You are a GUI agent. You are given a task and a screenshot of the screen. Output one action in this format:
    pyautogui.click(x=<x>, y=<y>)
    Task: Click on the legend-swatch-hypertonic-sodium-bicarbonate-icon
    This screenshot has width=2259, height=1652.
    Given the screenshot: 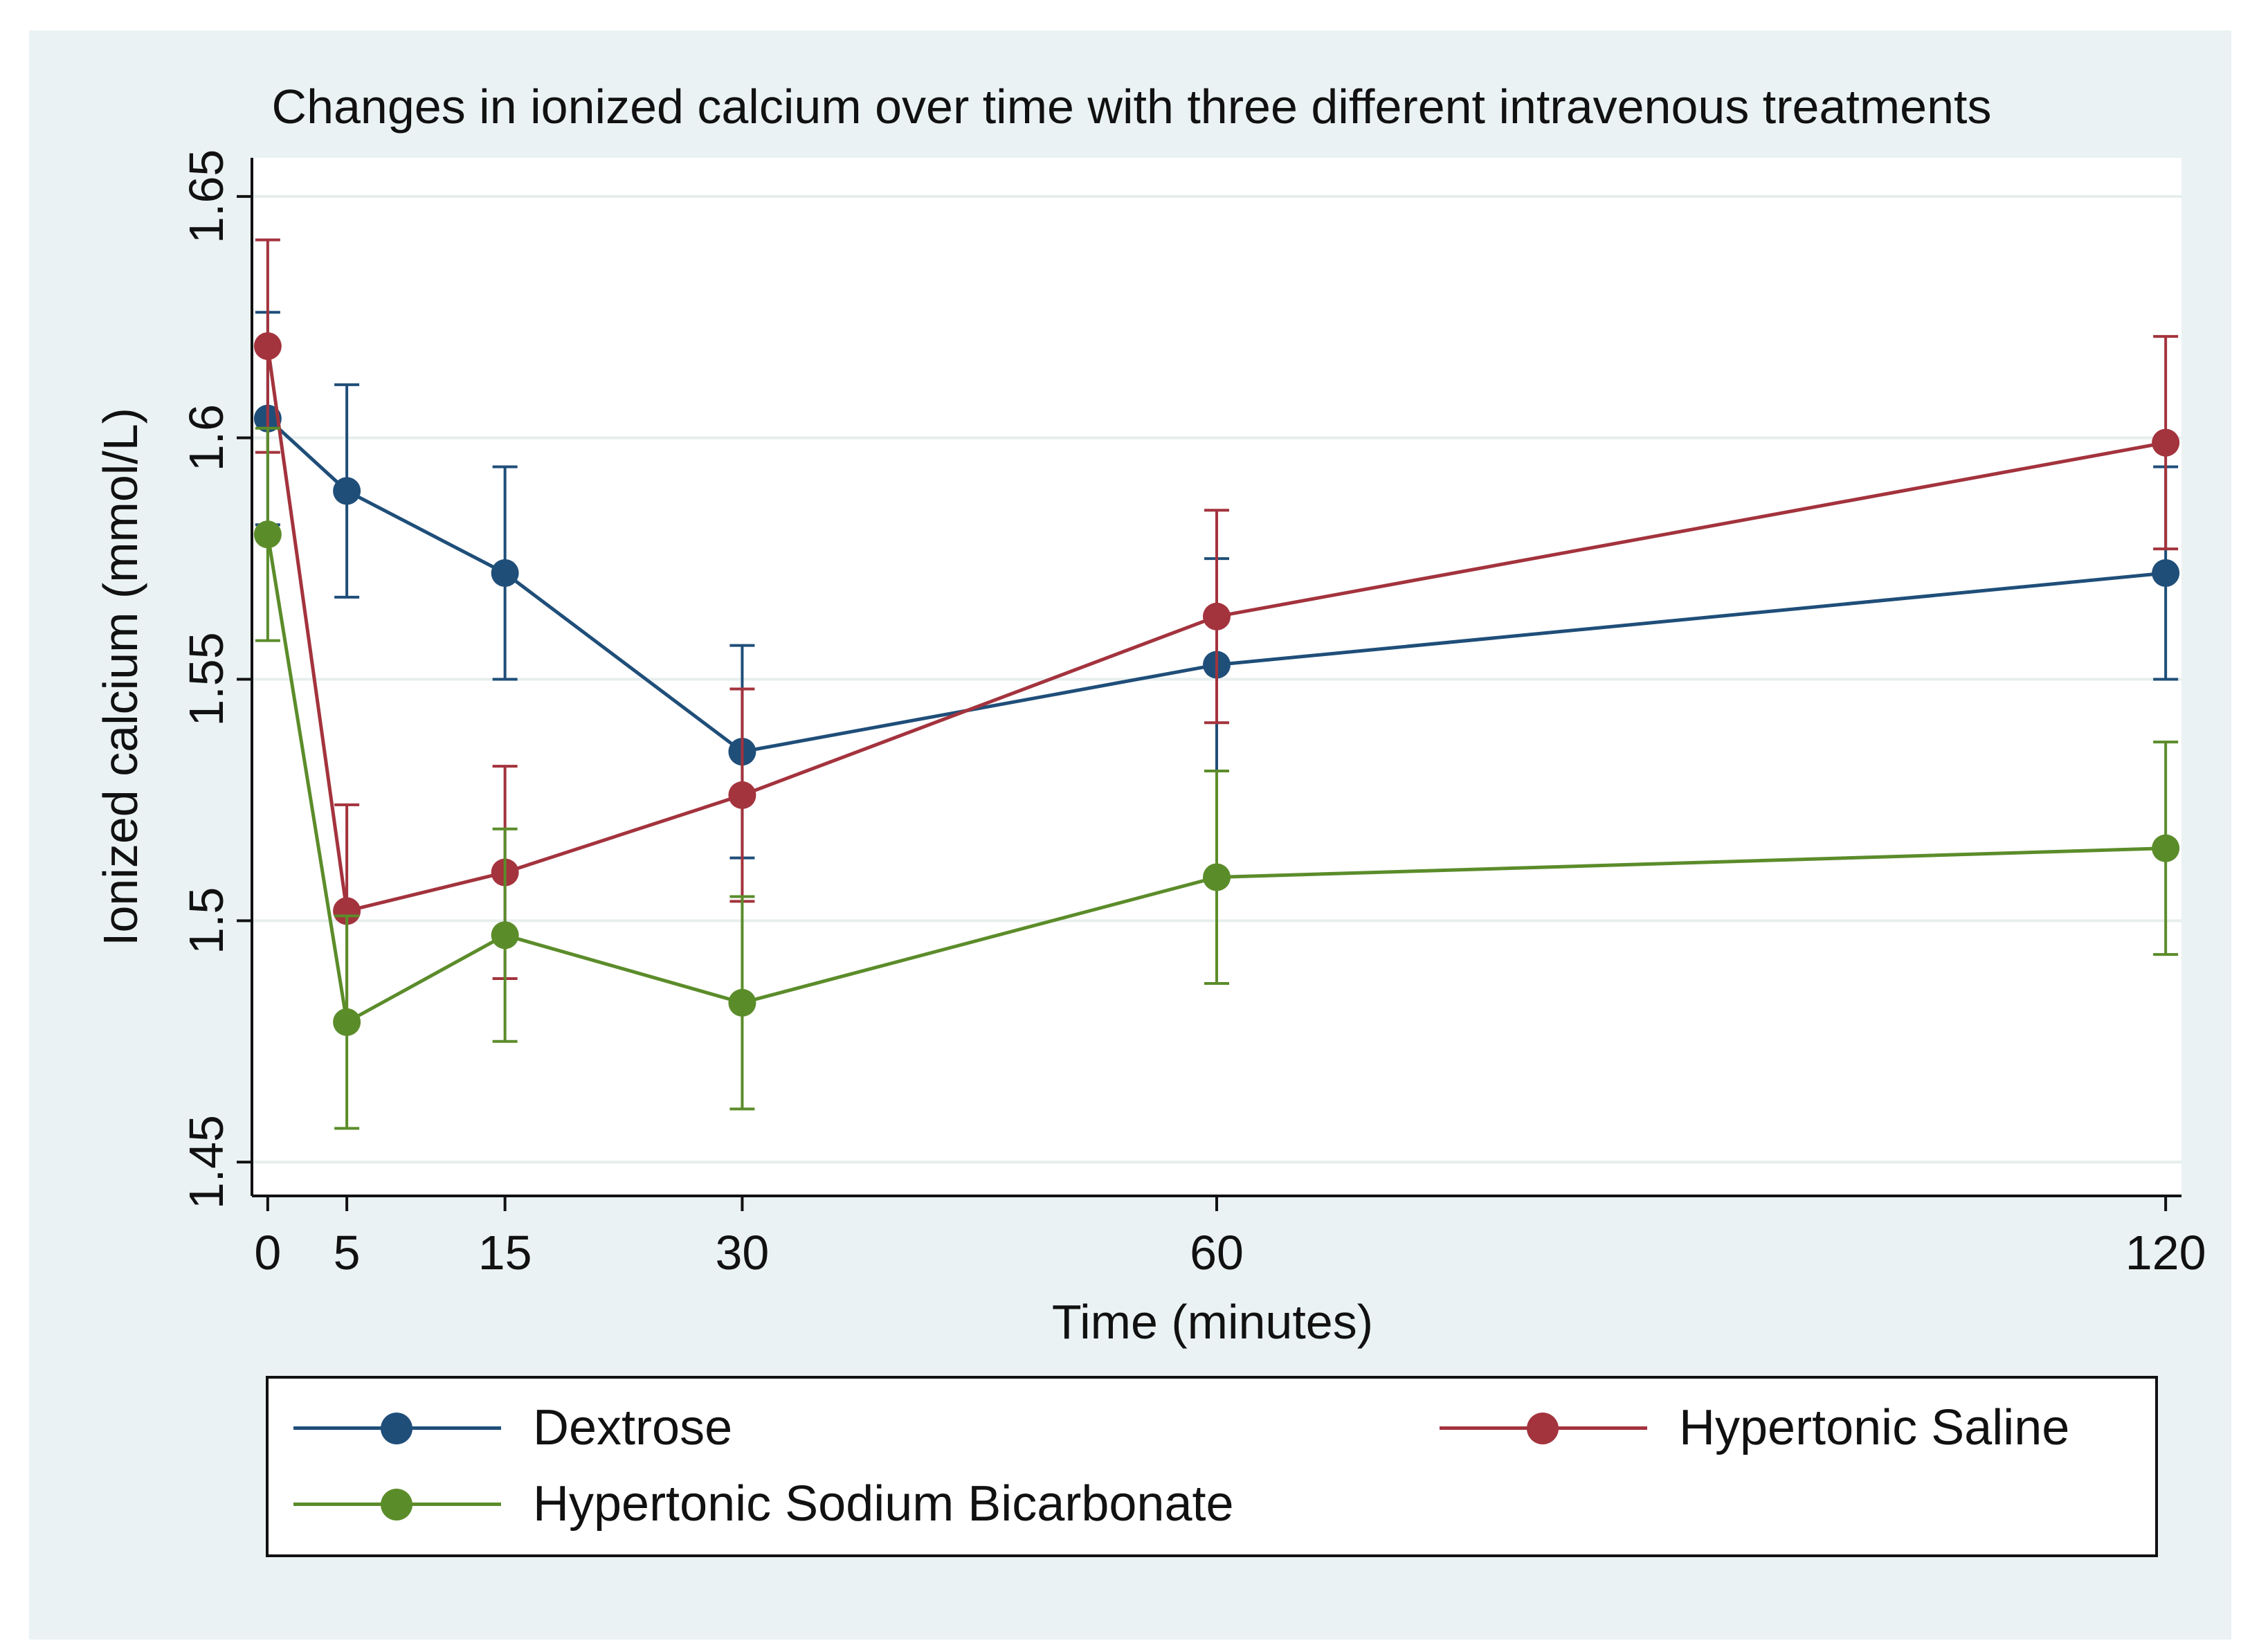 What is the action you would take?
    pyautogui.click(x=397, y=1504)
    